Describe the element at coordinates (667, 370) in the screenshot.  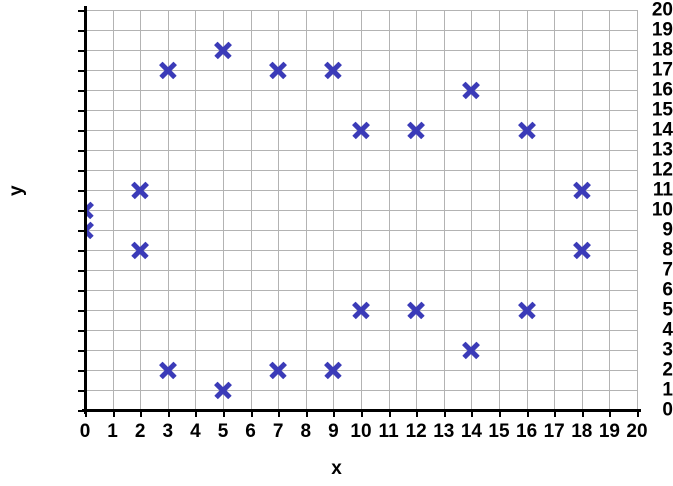
I see `y-axis-tick-label: 2` at that location.